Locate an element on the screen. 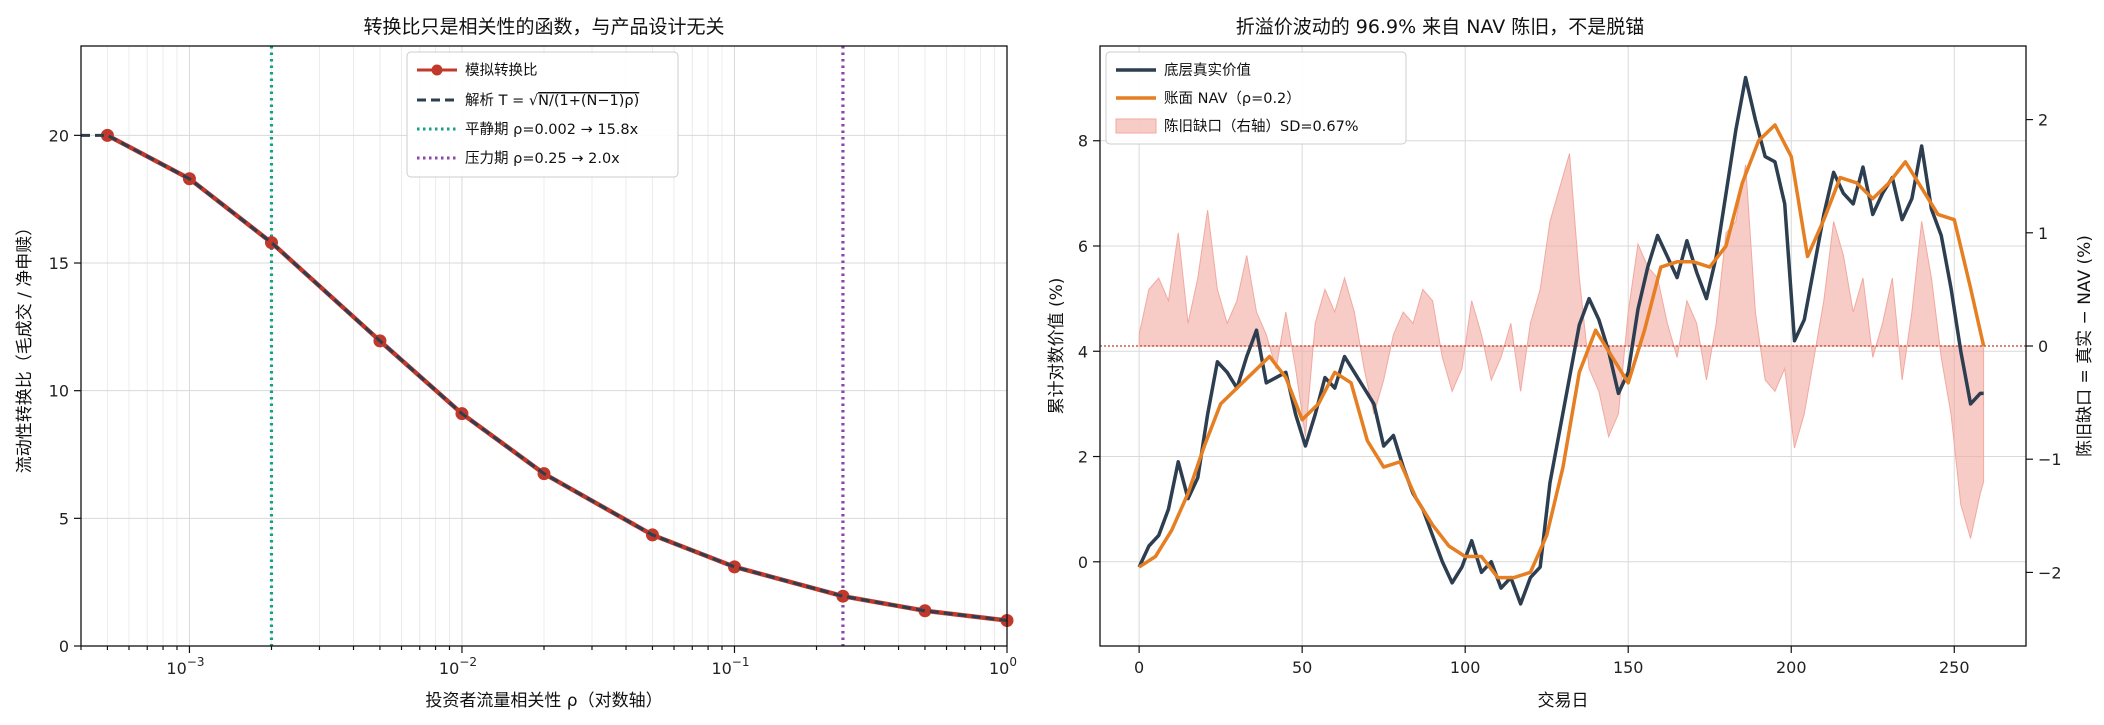 This screenshot has height=725, width=2104. left-y-tick-label: 20 is located at coordinates (59, 135).